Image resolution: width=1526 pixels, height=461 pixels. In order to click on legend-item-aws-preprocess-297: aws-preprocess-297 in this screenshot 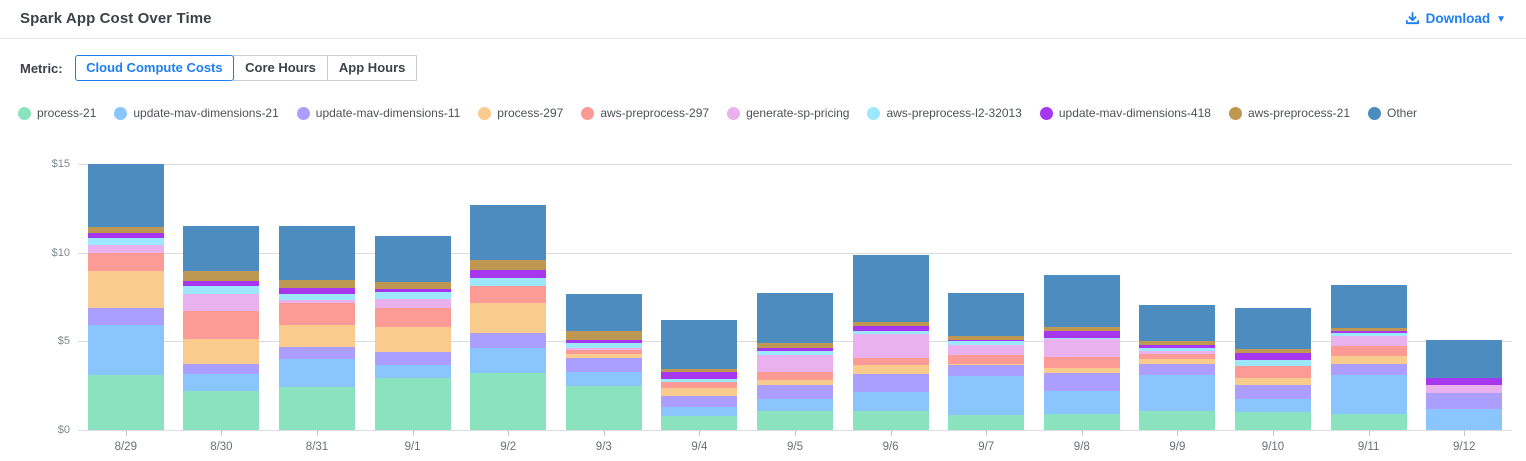, I will do `click(645, 113)`.